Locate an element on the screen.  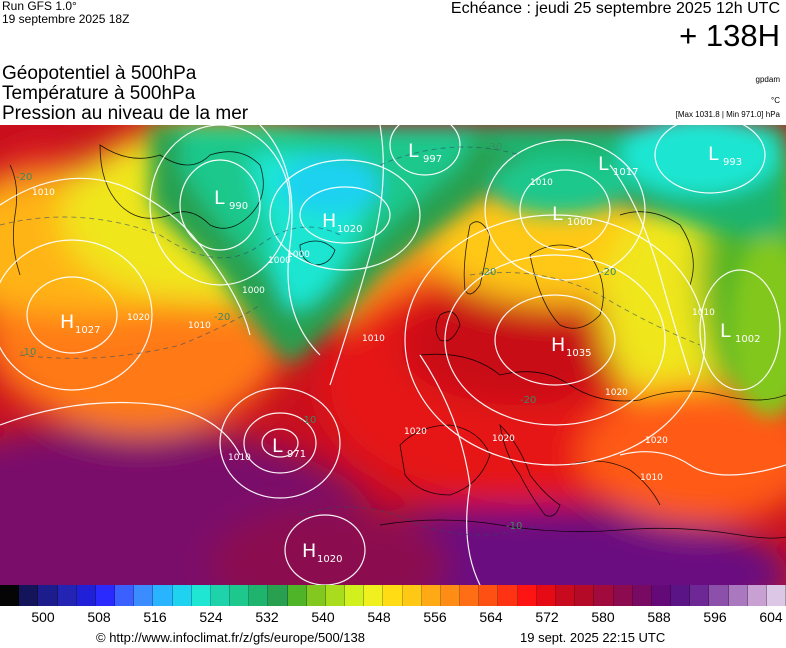
pressure-center-value: 993 is located at coordinates (732, 162).